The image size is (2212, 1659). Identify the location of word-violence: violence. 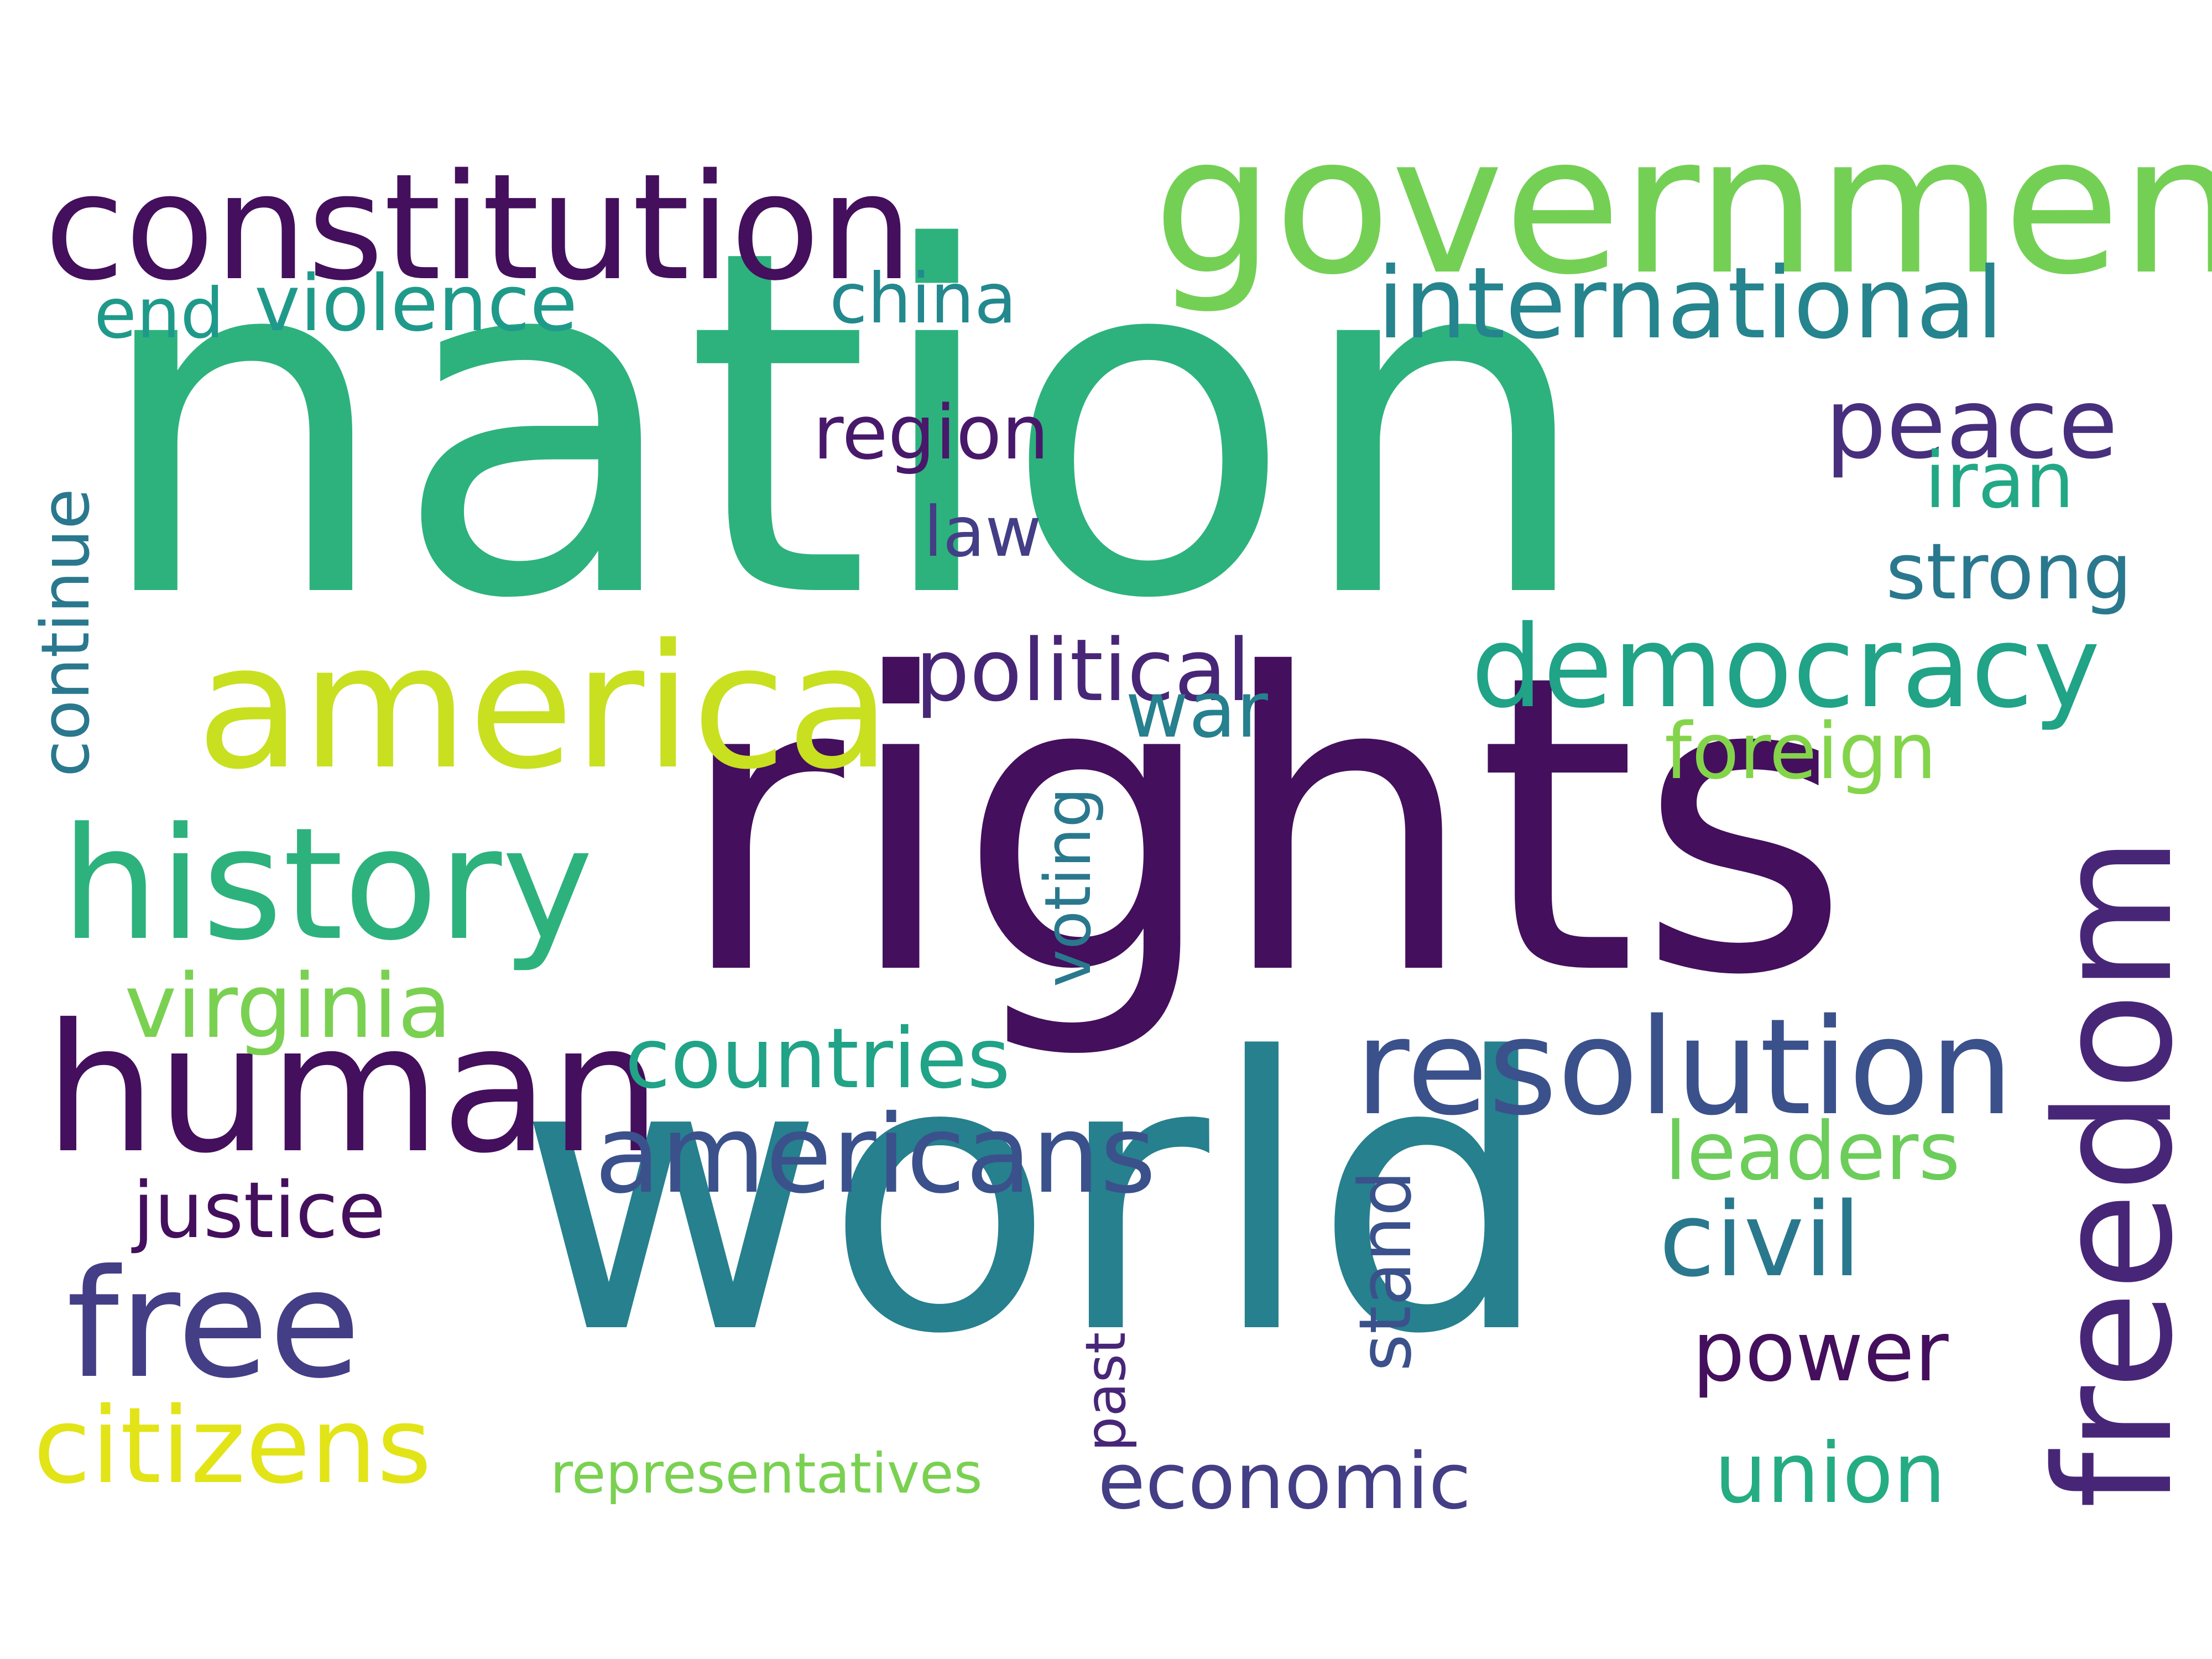
(416, 304).